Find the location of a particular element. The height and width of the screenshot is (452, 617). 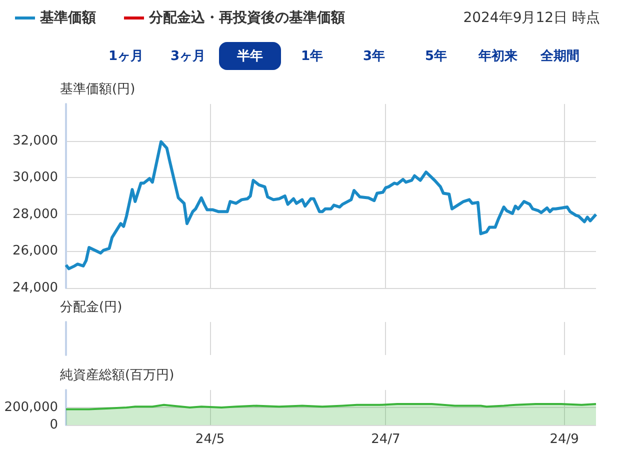

x-tick-label: 24/7 is located at coordinates (385, 439).